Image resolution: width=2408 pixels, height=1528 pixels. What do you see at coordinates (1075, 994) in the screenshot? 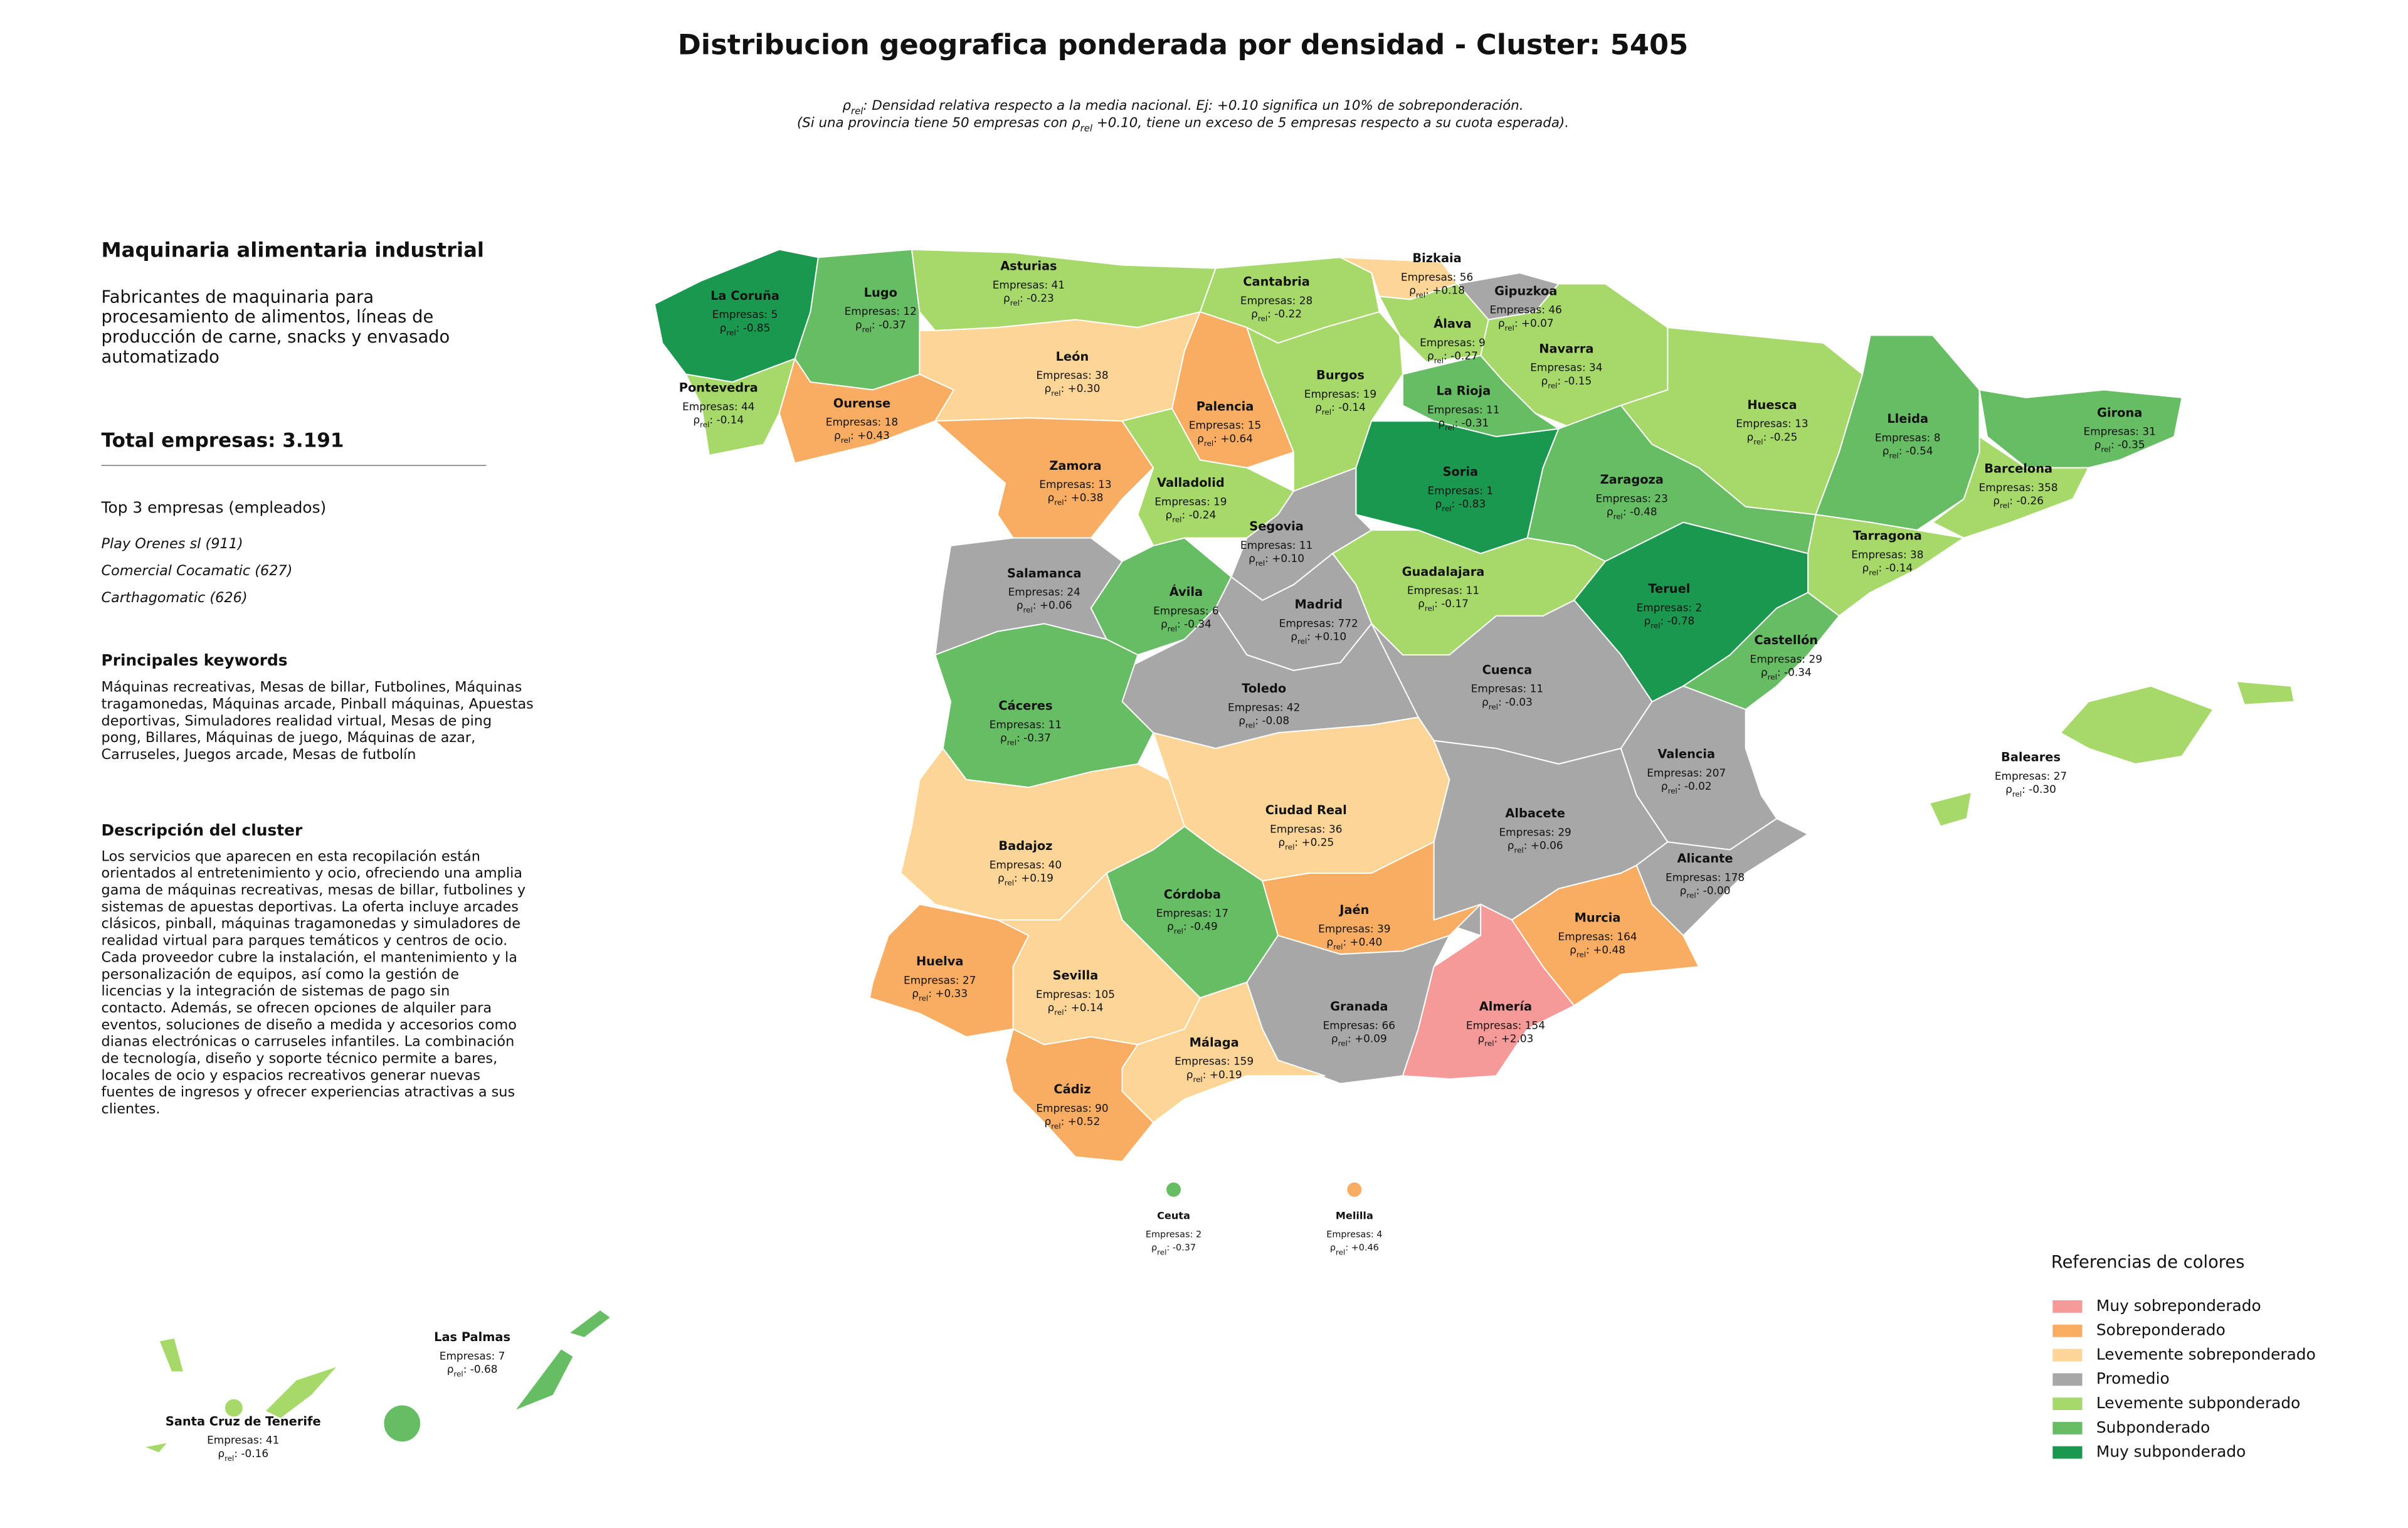
I see `province-count: Empresas: 105` at bounding box center [1075, 994].